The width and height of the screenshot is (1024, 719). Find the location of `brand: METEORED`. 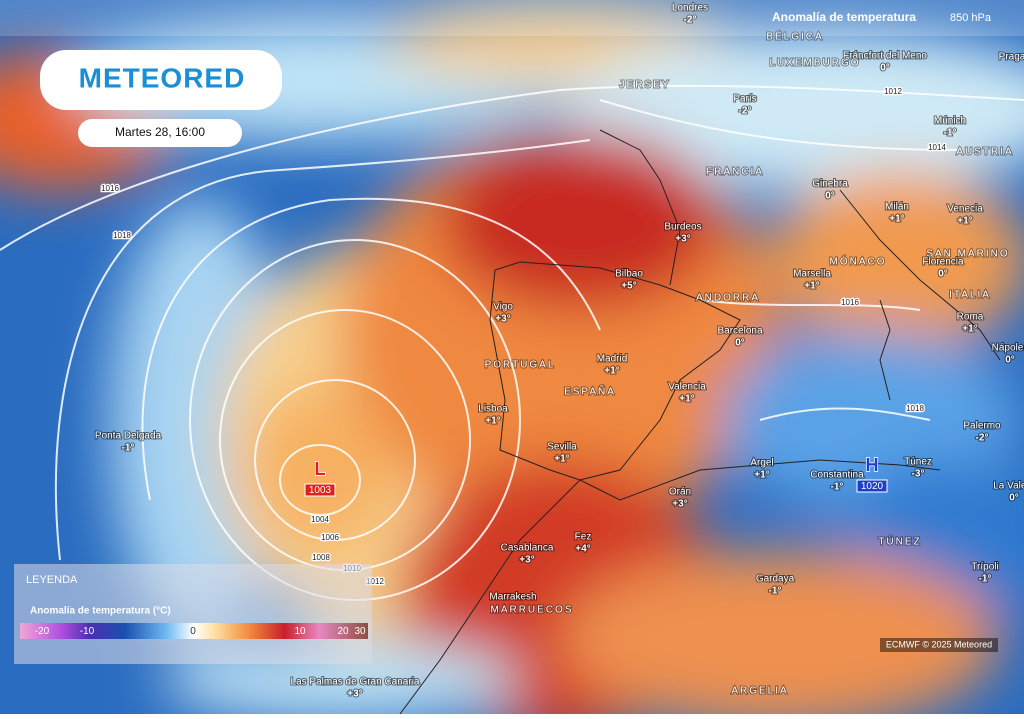

brand: METEORED is located at coordinates (162, 77).